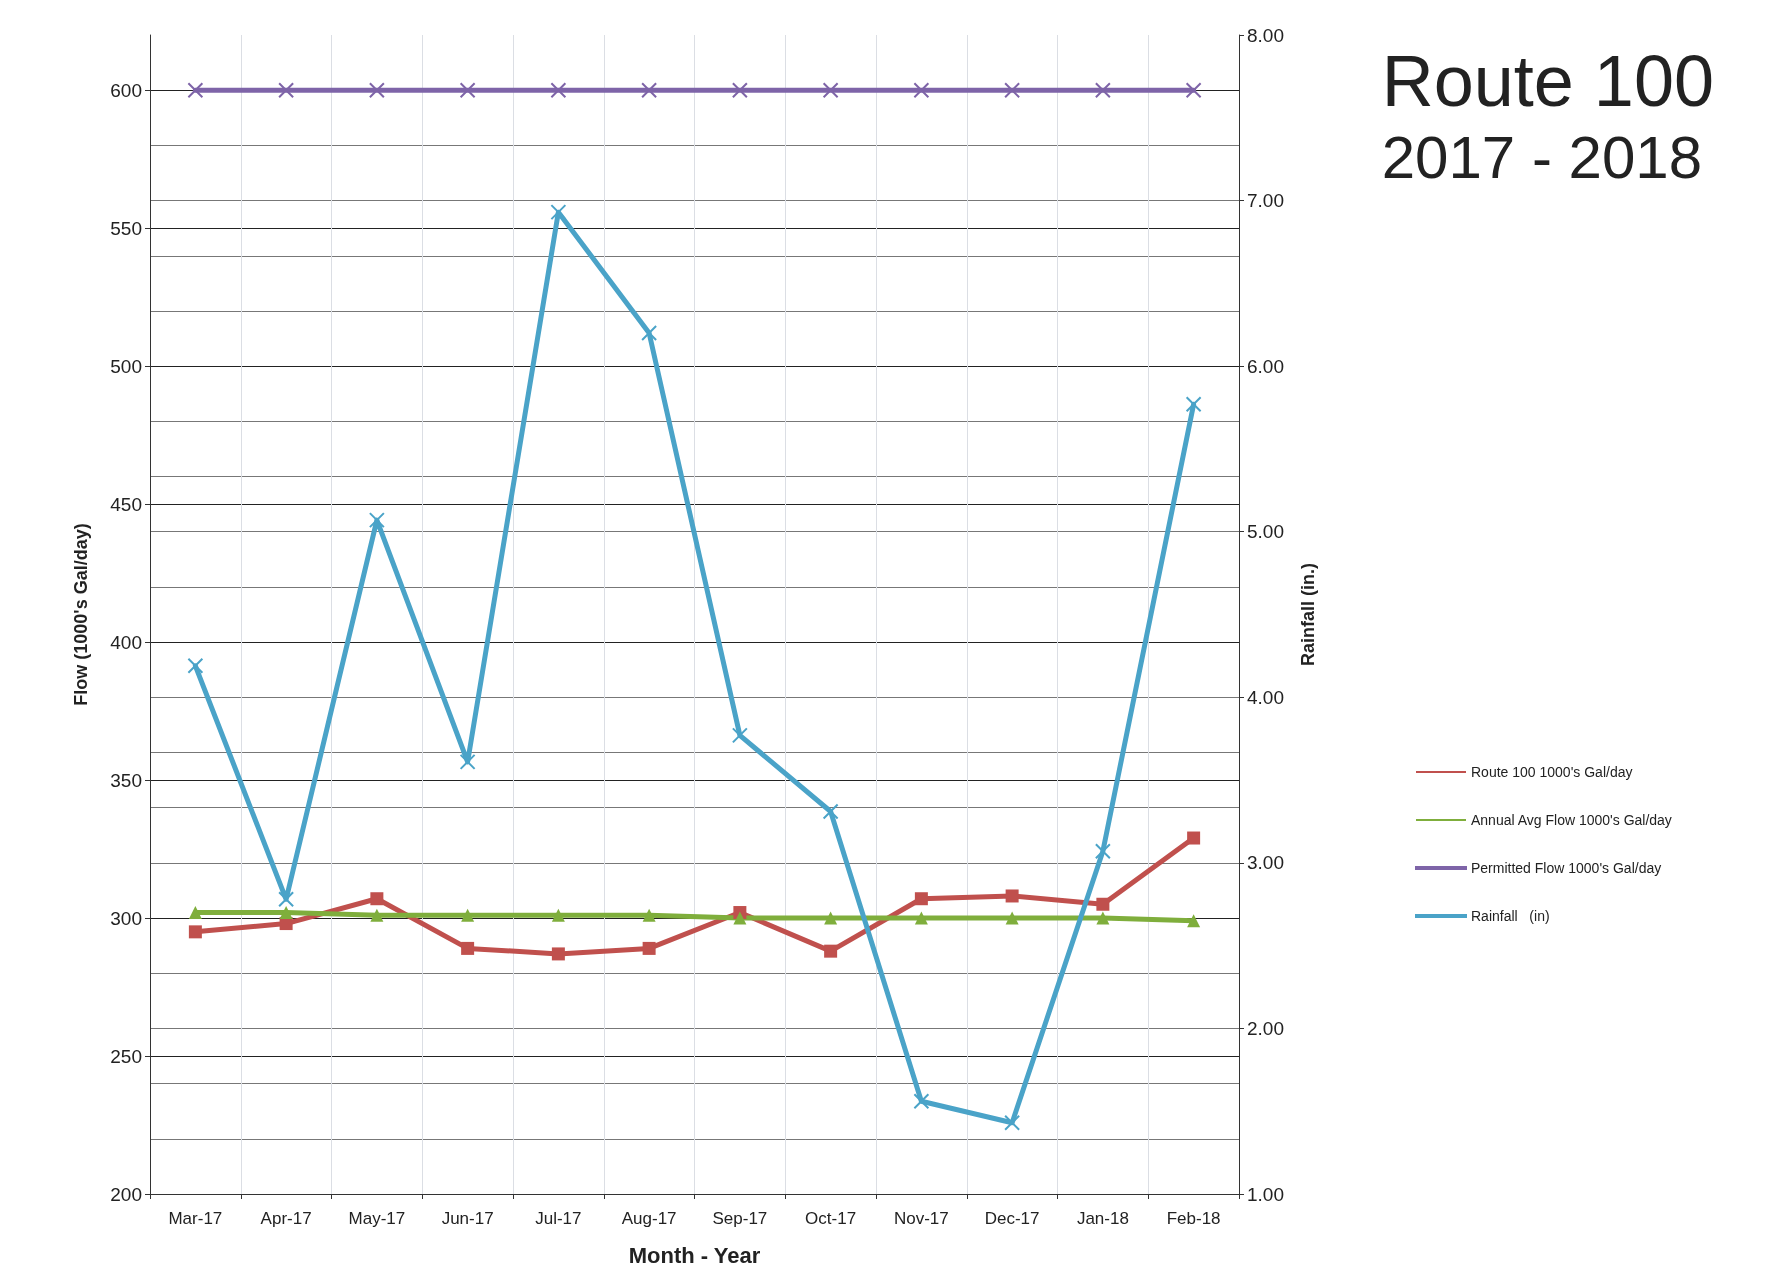 The height and width of the screenshot is (1284, 1779). I want to click on x-tick-label: Jun-17, so click(467, 1218).